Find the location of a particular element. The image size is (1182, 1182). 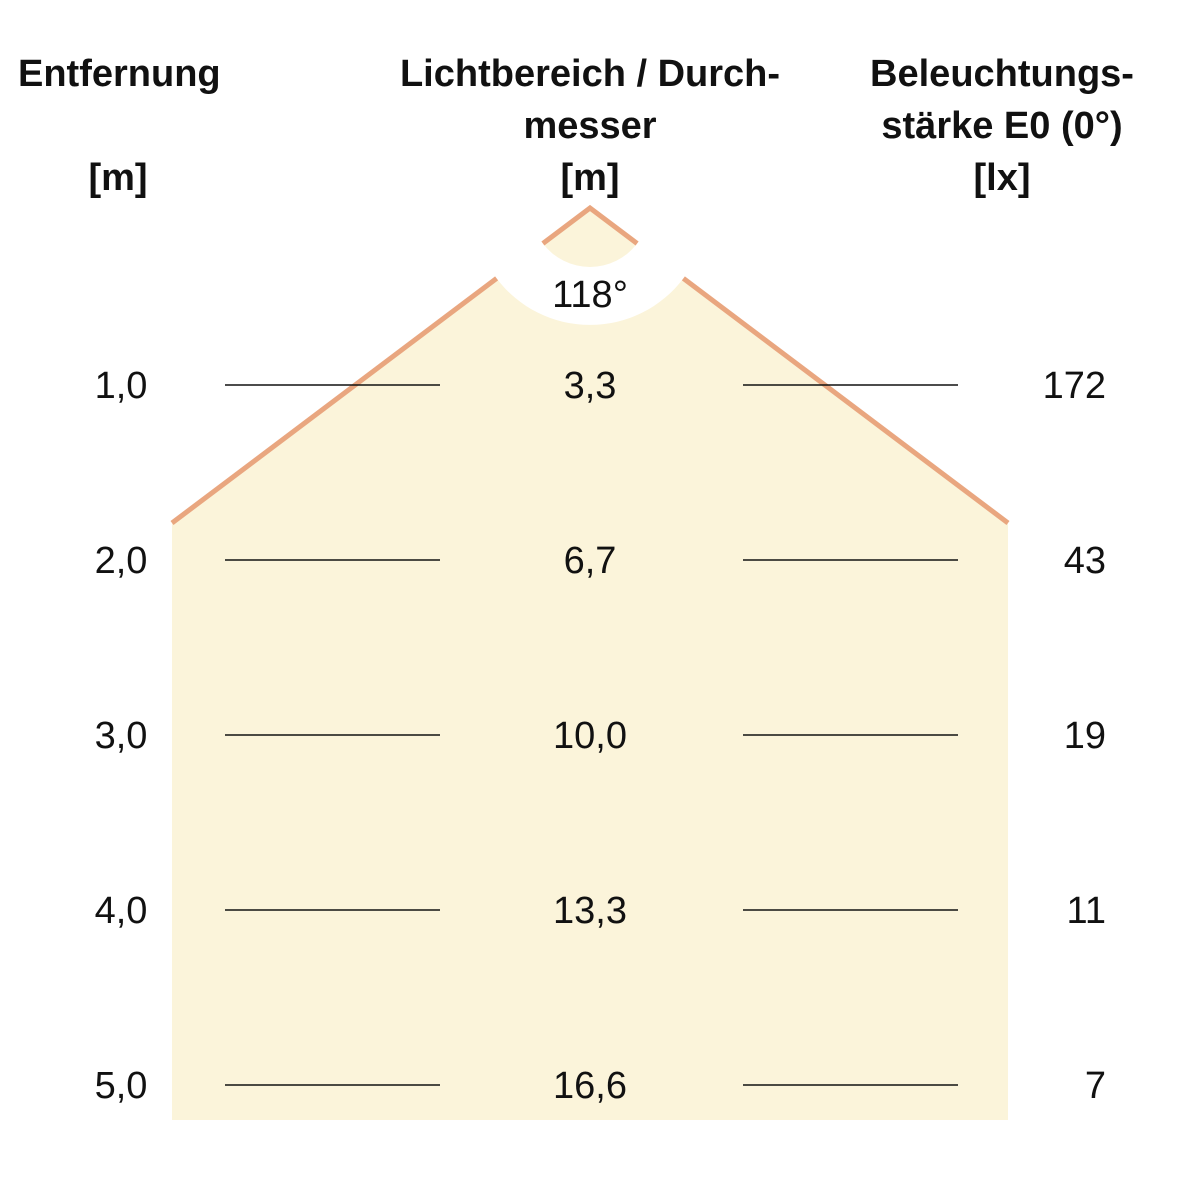

illuminance-value-row1: 172 is located at coordinates (1074, 386).